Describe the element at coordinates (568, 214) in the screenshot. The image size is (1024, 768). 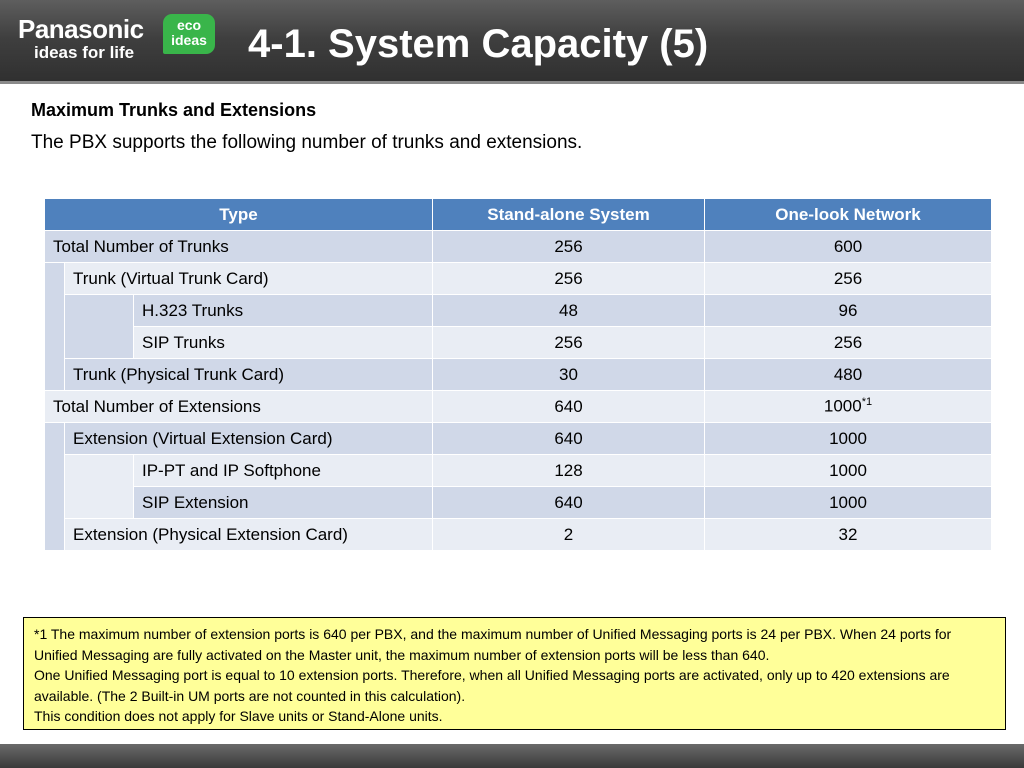
I see `header-standalone: Stand-alone System` at that location.